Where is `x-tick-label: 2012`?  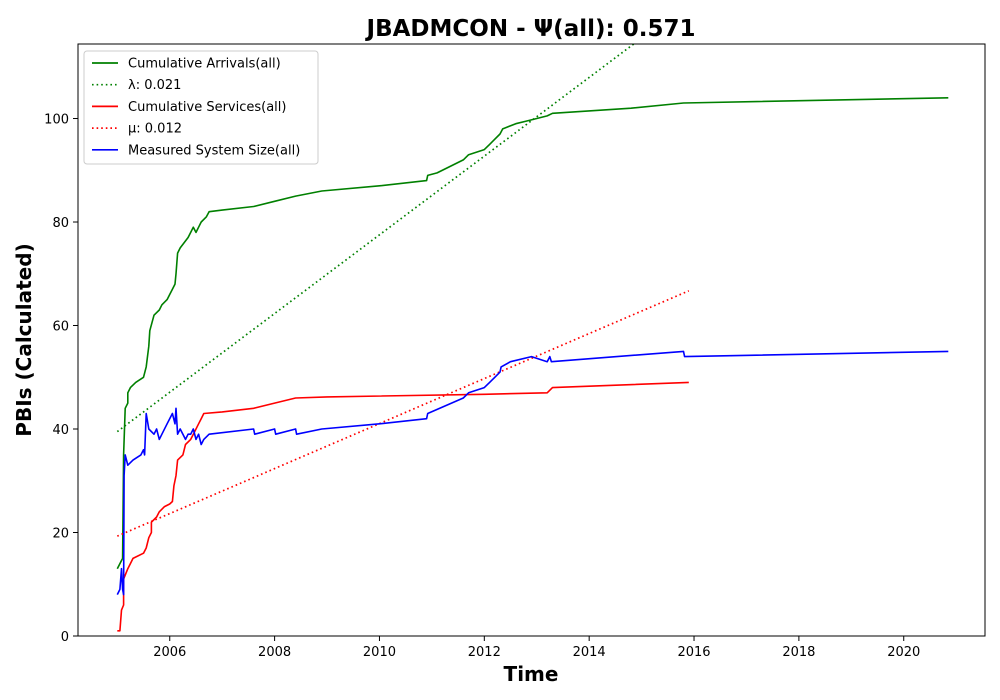 x-tick-label: 2012 is located at coordinates (484, 652).